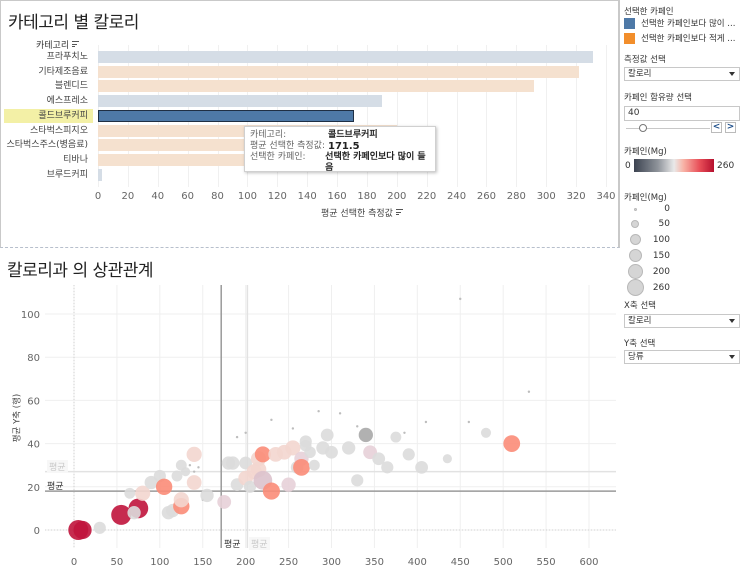 This screenshot has height=567, width=743. I want to click on step-next-button: >, so click(730, 127).